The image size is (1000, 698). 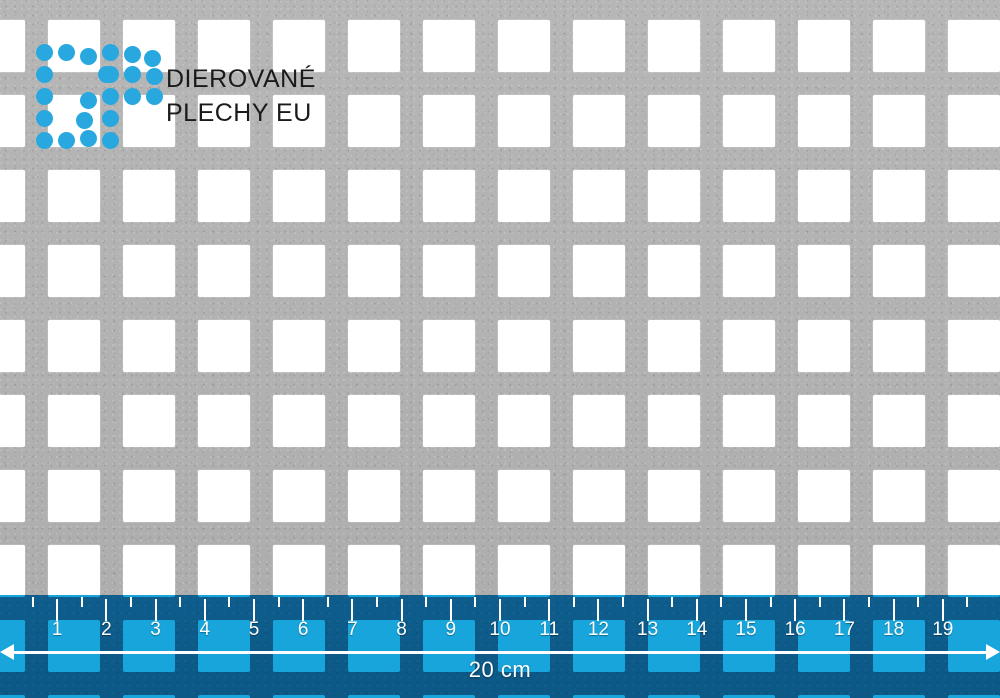 I want to click on ruler-cm-label: 2, so click(x=106, y=629).